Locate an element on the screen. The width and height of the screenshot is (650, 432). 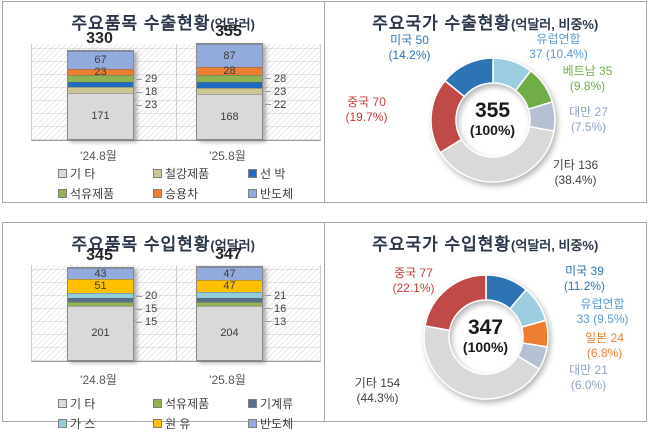
donut-label-line: (38.4%) is located at coordinates (575, 180).